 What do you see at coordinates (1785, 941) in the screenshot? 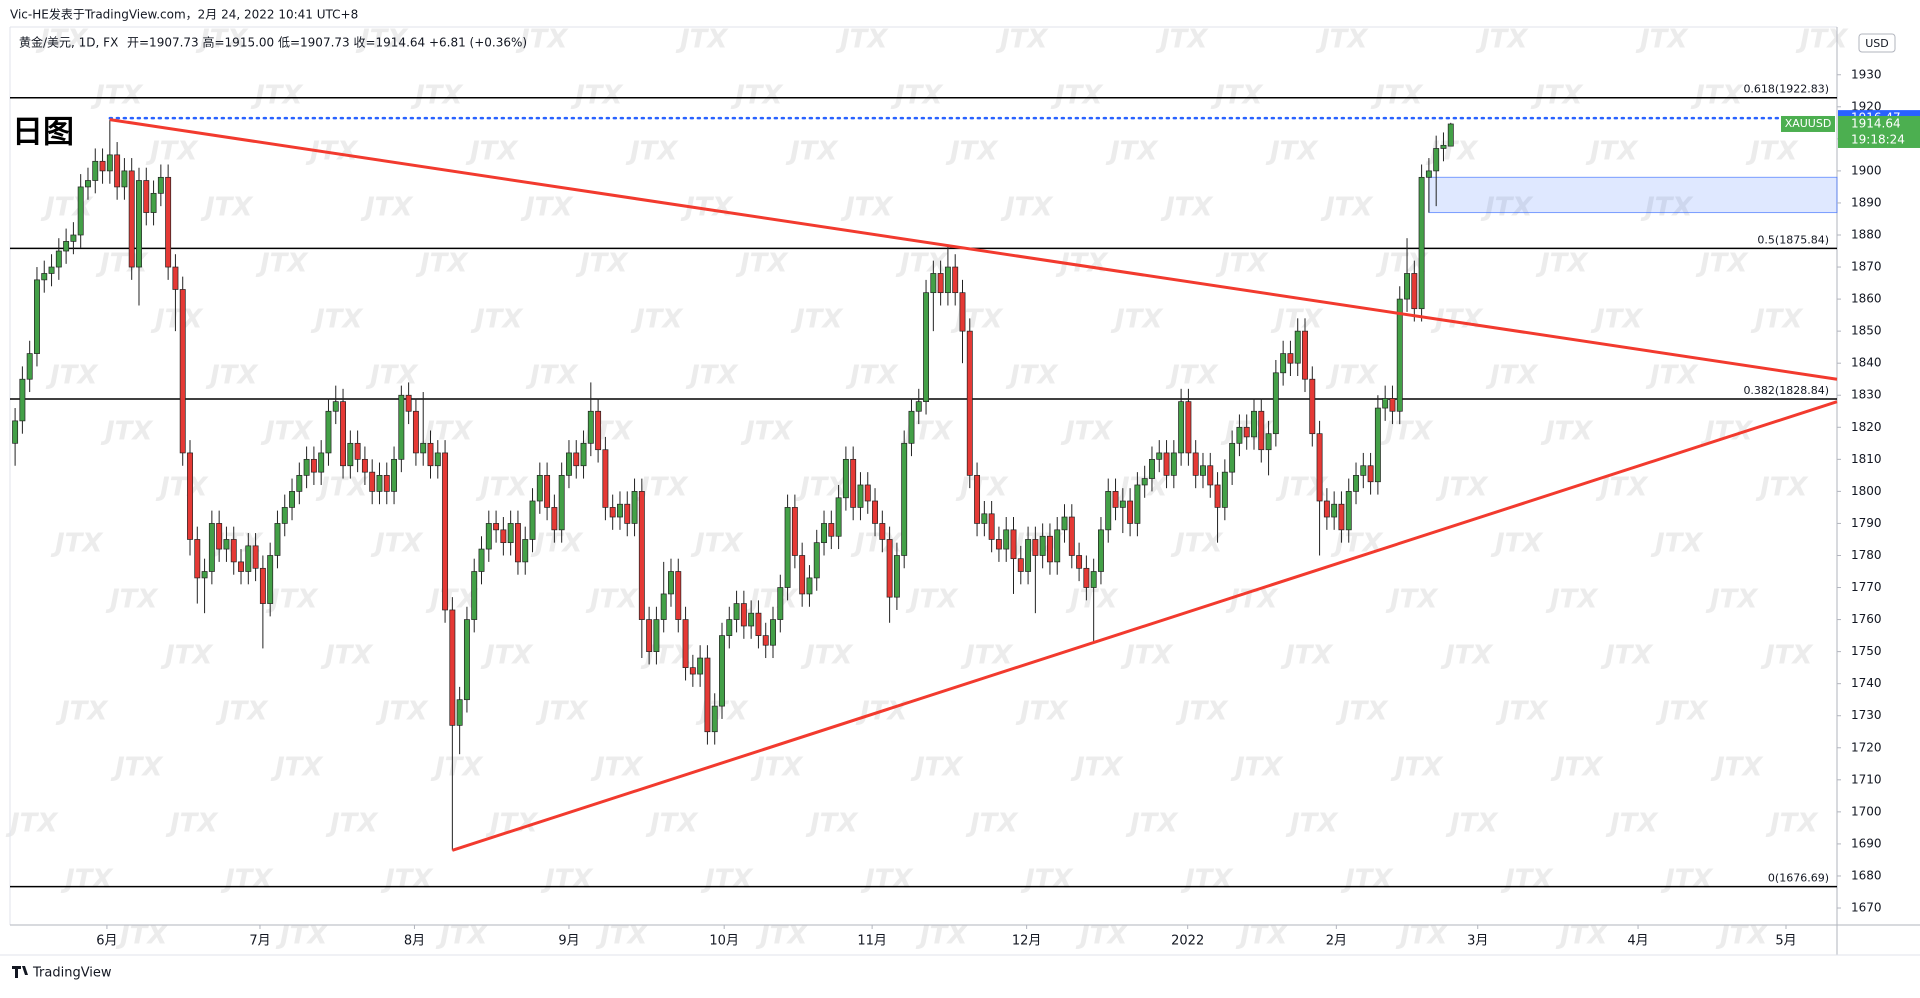
I see `x-tick-label: 5月` at bounding box center [1785, 941].